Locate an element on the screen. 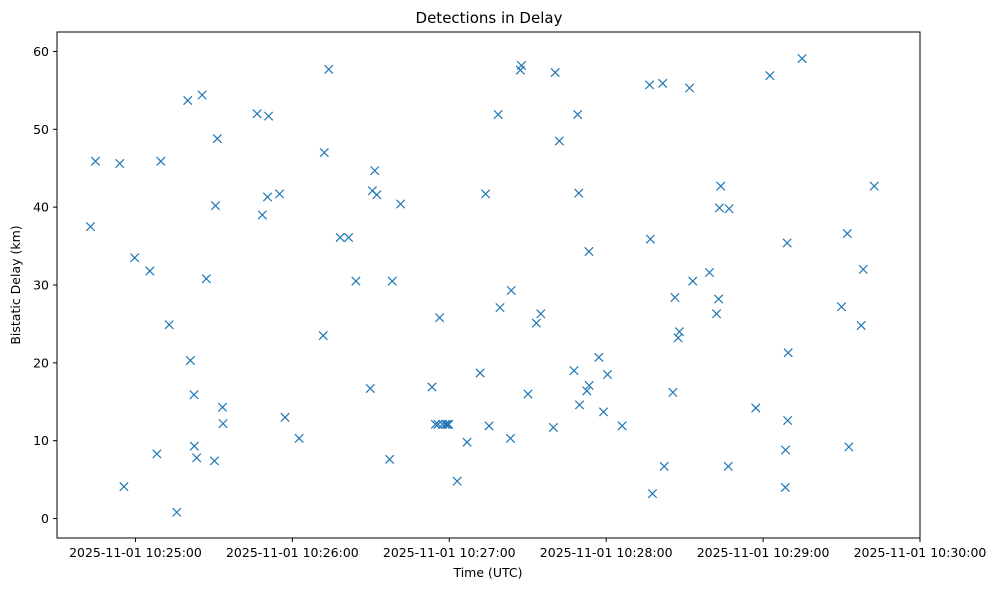 The width and height of the screenshot is (988, 590). y-tick-label: 30 is located at coordinates (41, 285).